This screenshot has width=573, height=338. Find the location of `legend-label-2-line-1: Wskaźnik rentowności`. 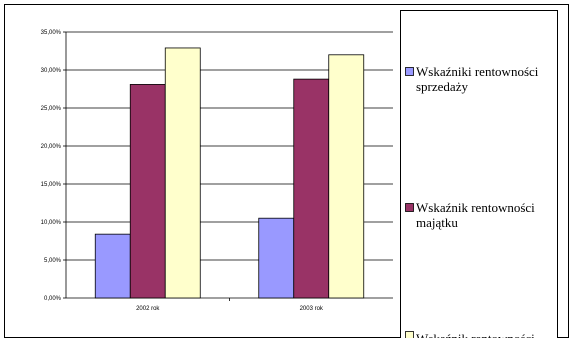

legend-label-2-line-1: Wskaźnik rentowności is located at coordinates (475, 207).